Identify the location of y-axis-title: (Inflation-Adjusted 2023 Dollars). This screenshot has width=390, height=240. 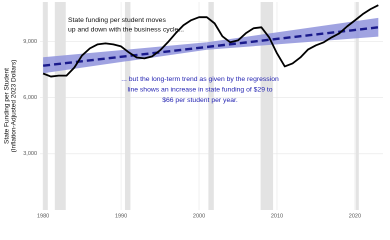
(14, 106).